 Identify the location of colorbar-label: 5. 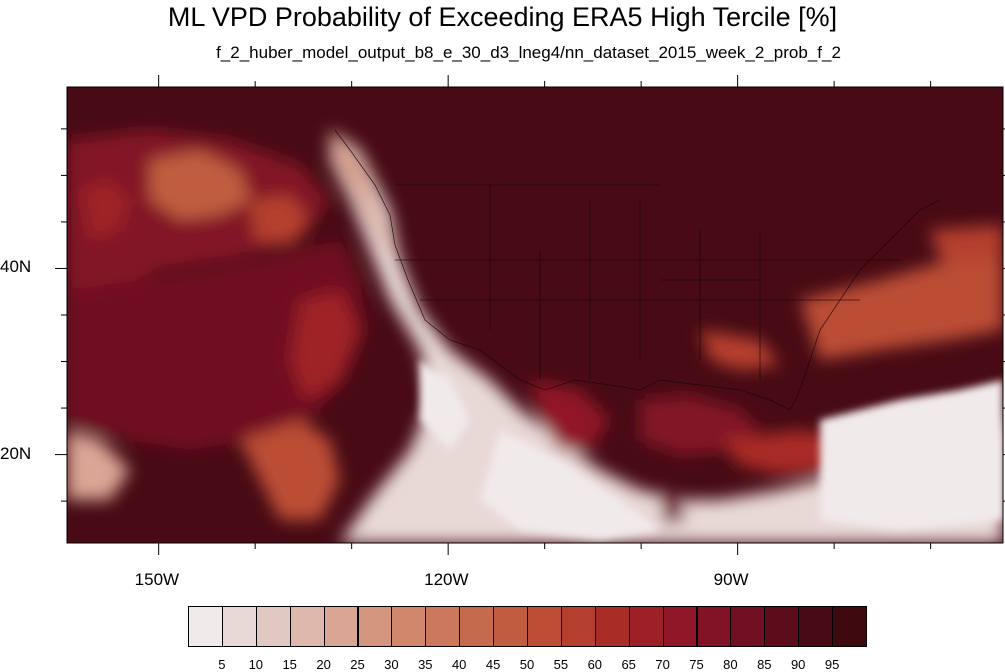
(222, 664).